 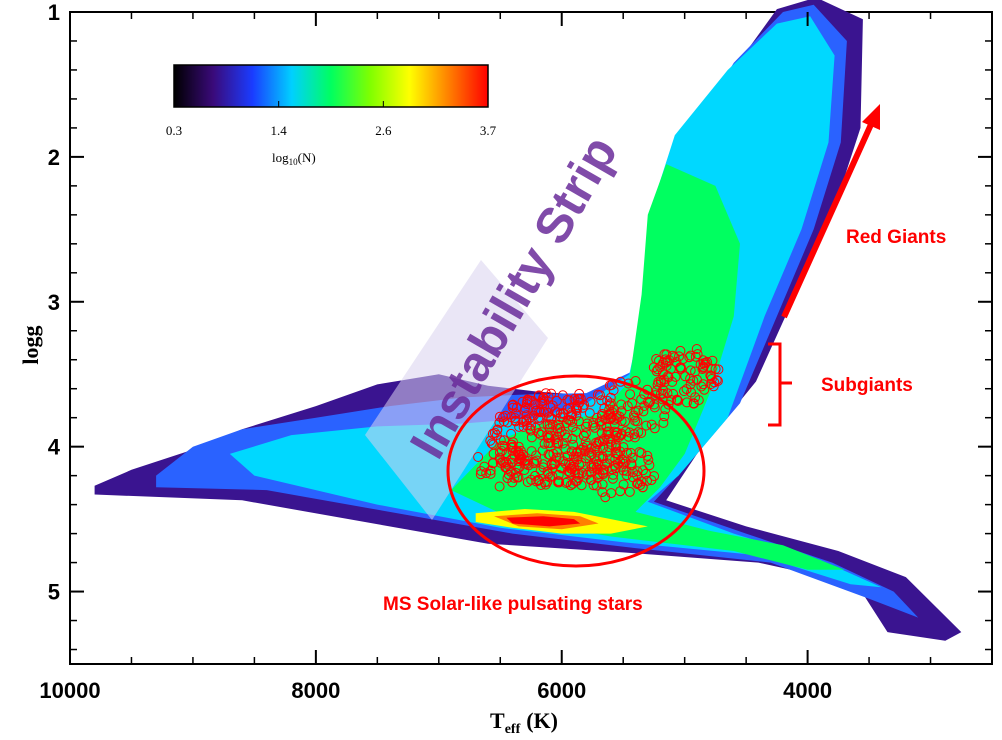 I want to click on red-giants-arrow, so click(x=828, y=218).